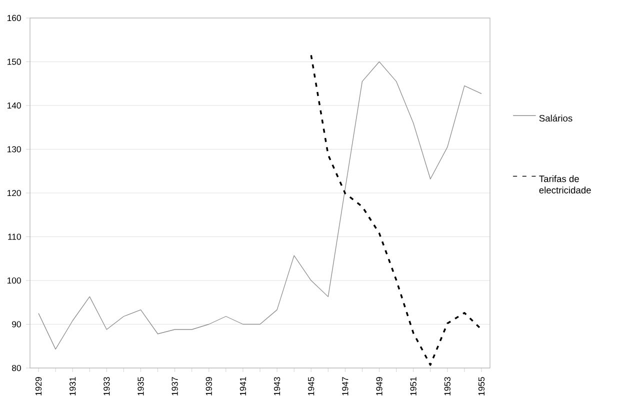 Image resolution: width=620 pixels, height=407 pixels. Describe the element at coordinates (14, 18) in the screenshot. I see `y-tick-label: 160` at that location.